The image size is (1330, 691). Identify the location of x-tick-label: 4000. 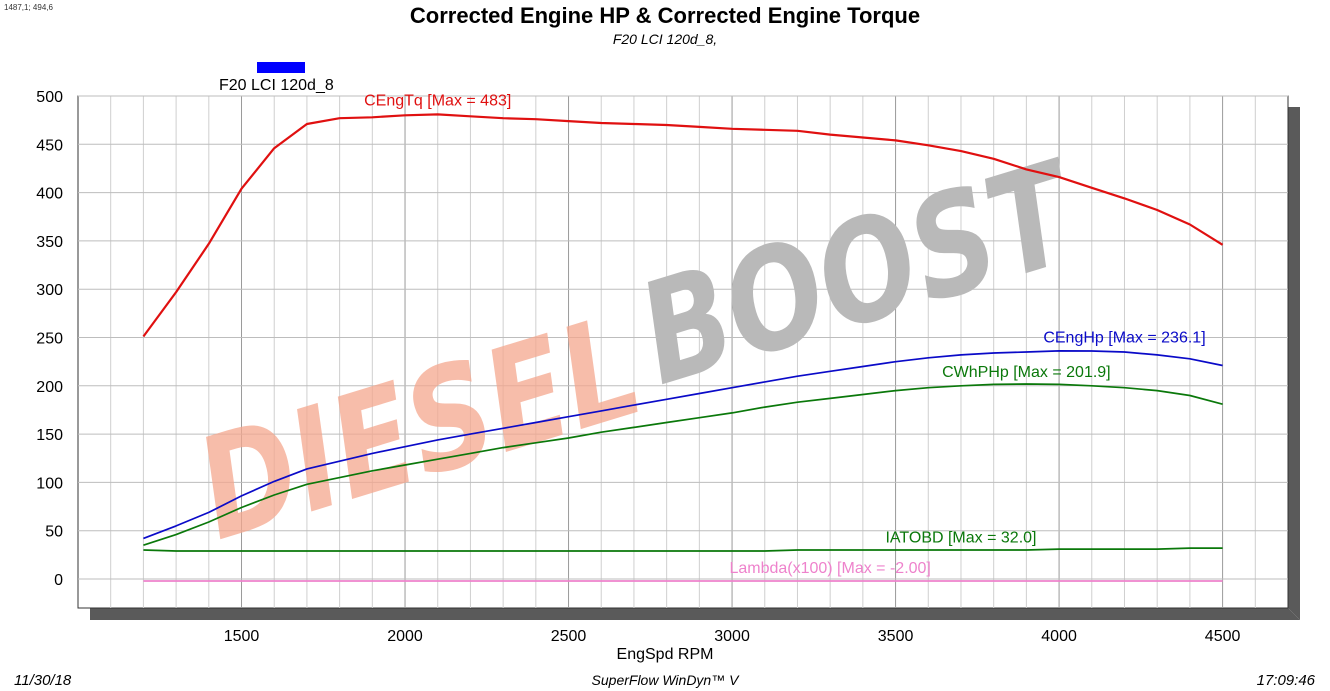
(1059, 636).